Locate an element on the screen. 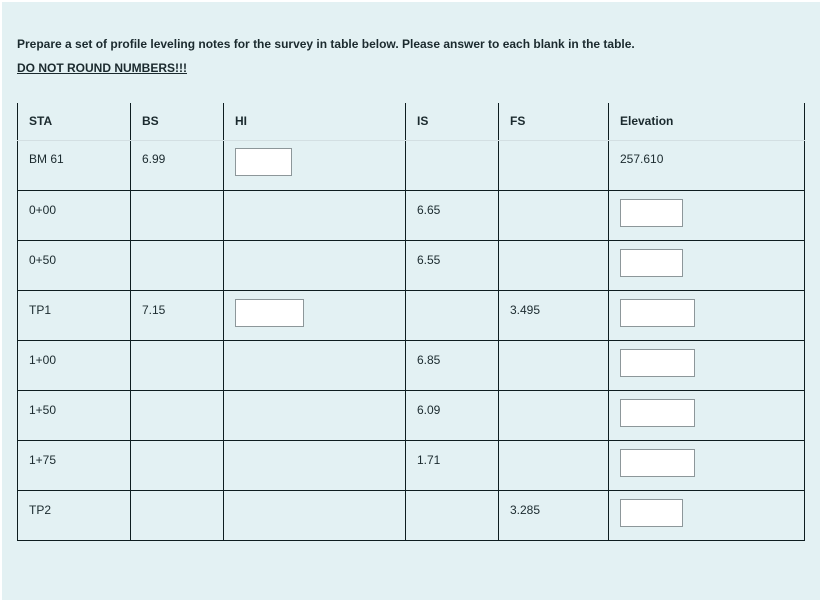  bs: 6.99 is located at coordinates (177, 165).